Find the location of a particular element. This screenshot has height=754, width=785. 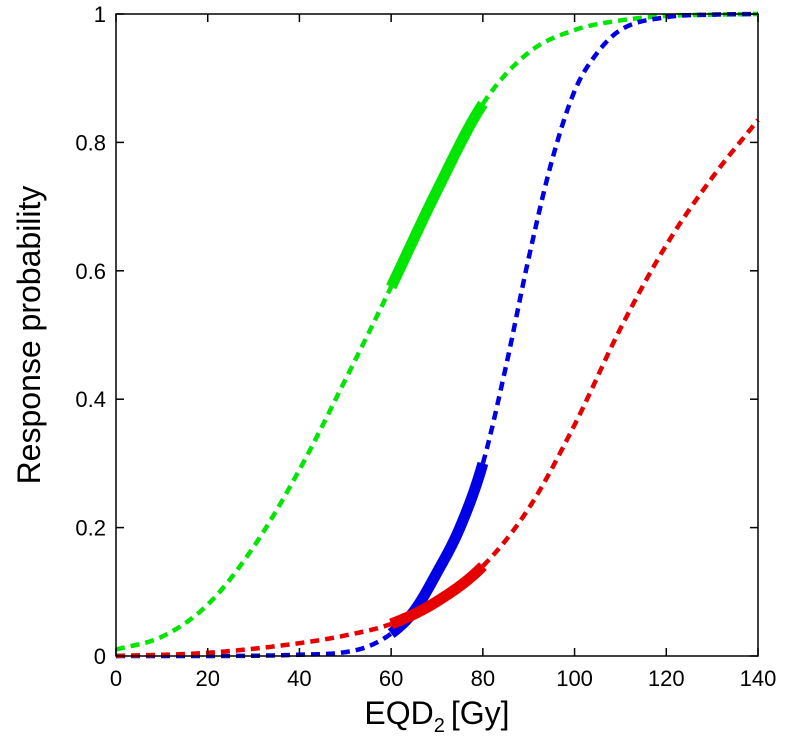

curve-red-dashed-low is located at coordinates (253, 640).